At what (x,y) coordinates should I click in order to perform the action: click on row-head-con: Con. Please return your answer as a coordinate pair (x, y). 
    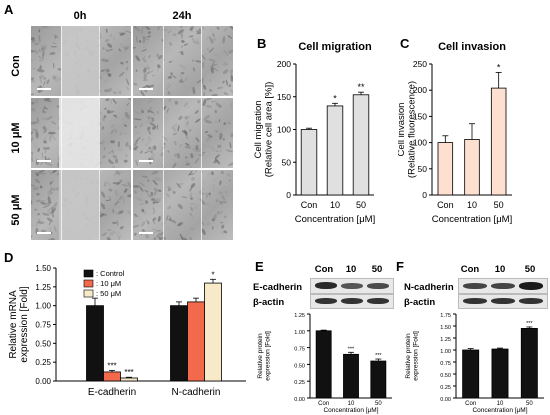
    Looking at the image, I should click on (16, 66).